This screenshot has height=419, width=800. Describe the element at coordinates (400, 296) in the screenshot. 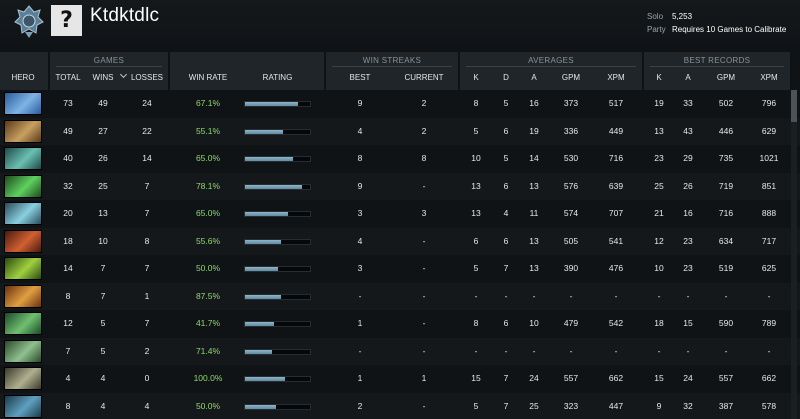

I see `table-row: 8 7 1 87.5% - - - - - - - - - - -` at that location.